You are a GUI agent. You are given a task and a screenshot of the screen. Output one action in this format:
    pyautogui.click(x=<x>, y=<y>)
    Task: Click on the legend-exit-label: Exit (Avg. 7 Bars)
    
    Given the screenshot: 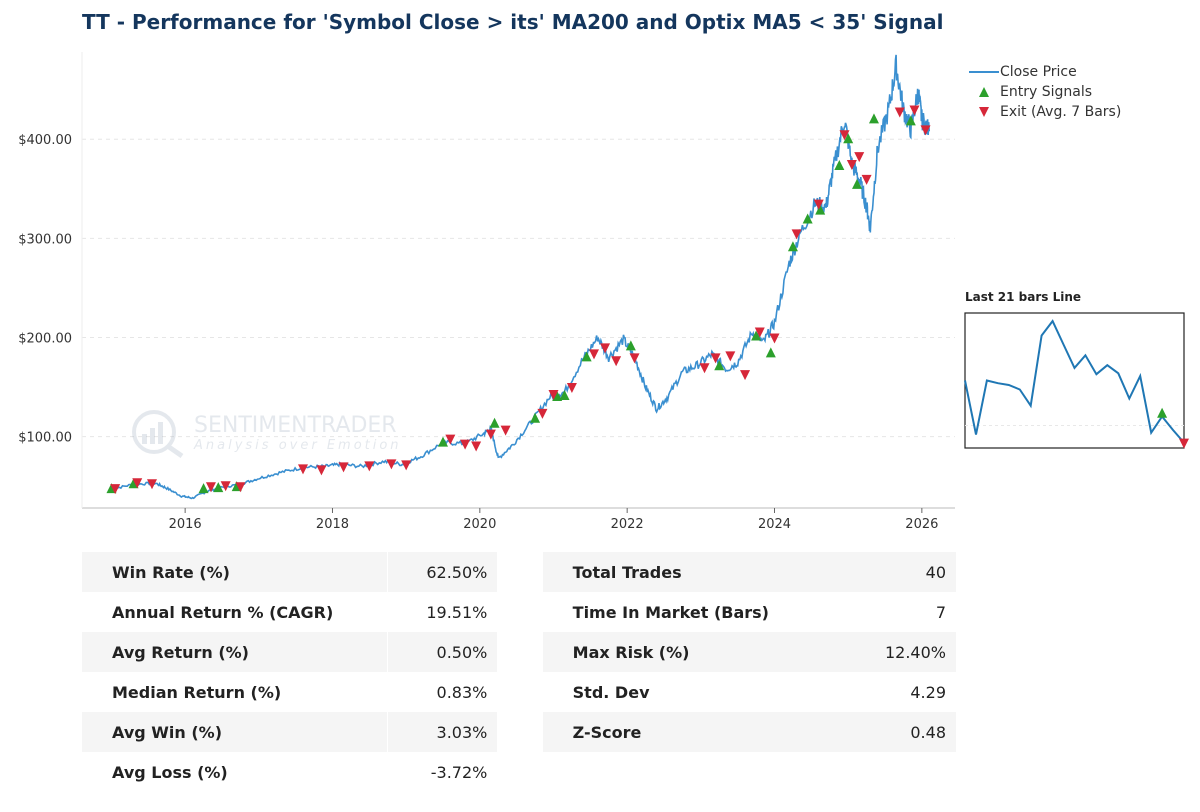 What is the action you would take?
    pyautogui.click(x=1061, y=112)
    